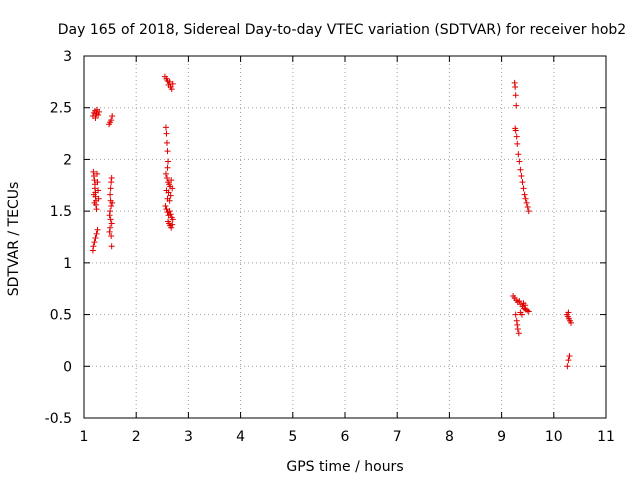 This screenshot has width=640, height=480. Describe the element at coordinates (449, 437) in the screenshot. I see `x-tick-label: 8` at that location.